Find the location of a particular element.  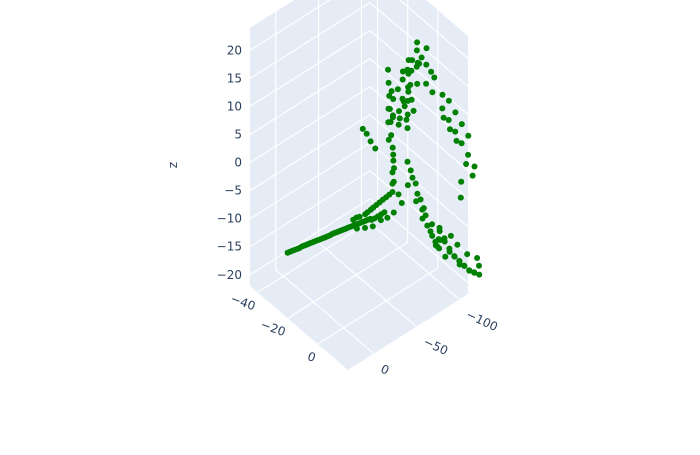

y-tick-label: 0 is located at coordinates (384, 370).